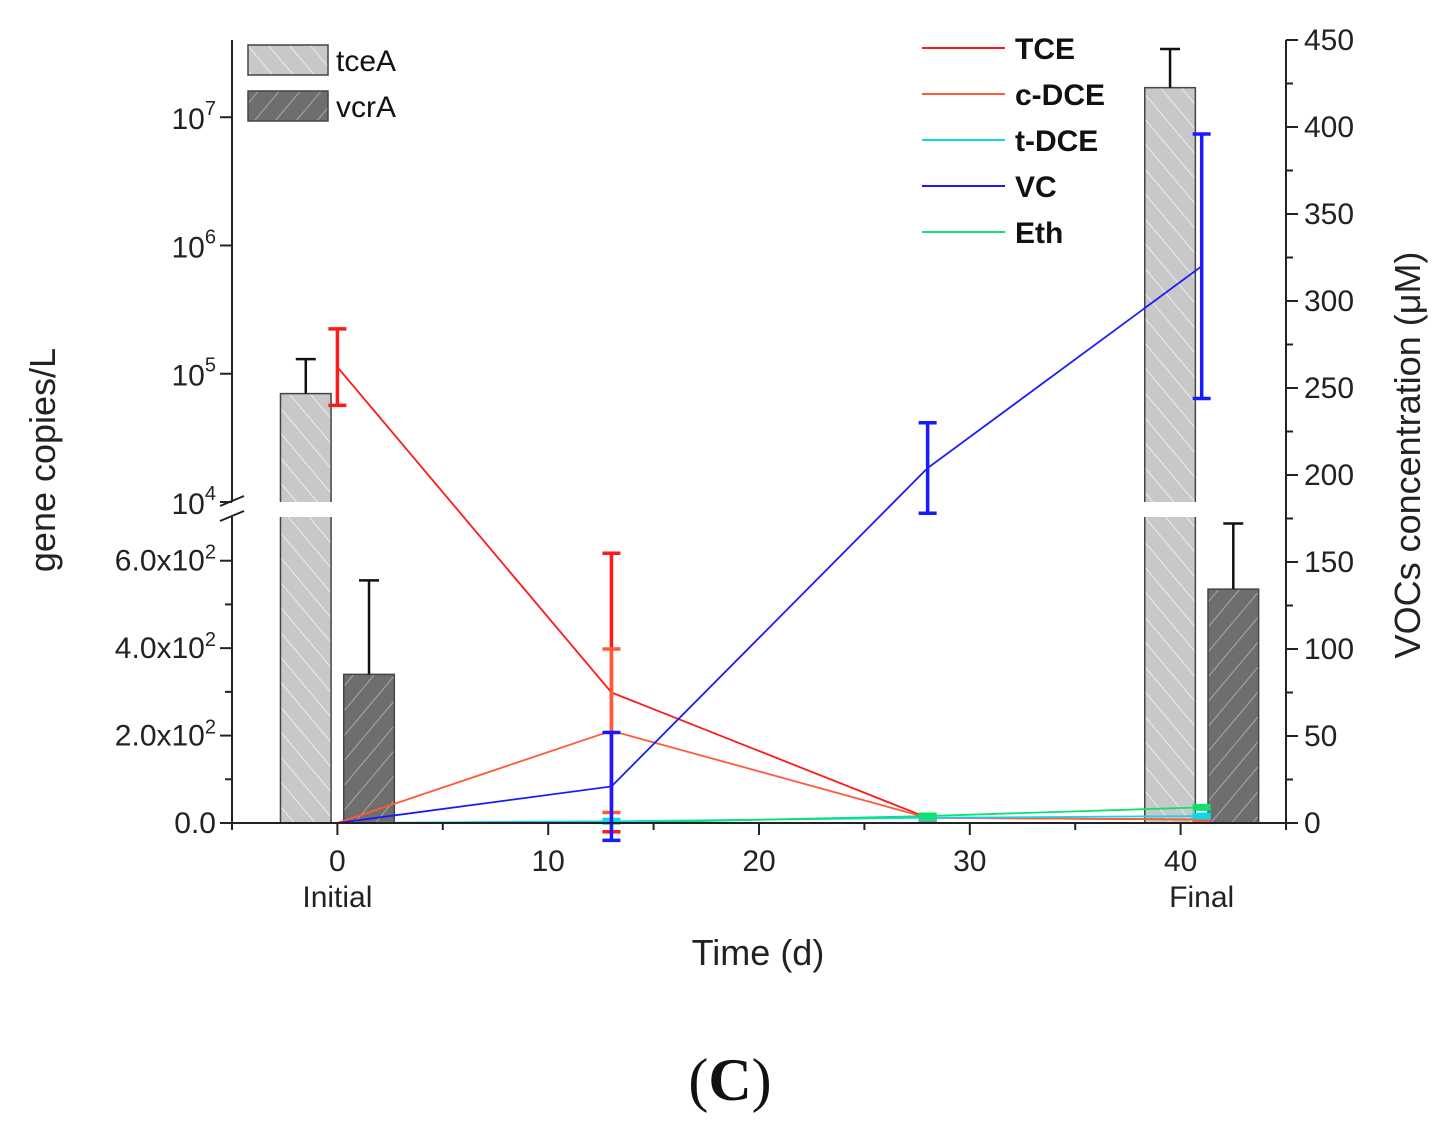 The height and width of the screenshot is (1126, 1452). Describe the element at coordinates (165, 735) in the screenshot. I see `y-left-lin-label-1: 2.0x10²` at that location.